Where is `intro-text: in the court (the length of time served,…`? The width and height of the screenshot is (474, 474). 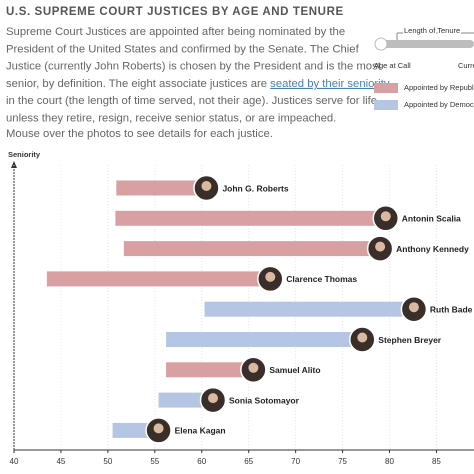 intro-text: in the court (the length of time served,… is located at coordinates (191, 101).